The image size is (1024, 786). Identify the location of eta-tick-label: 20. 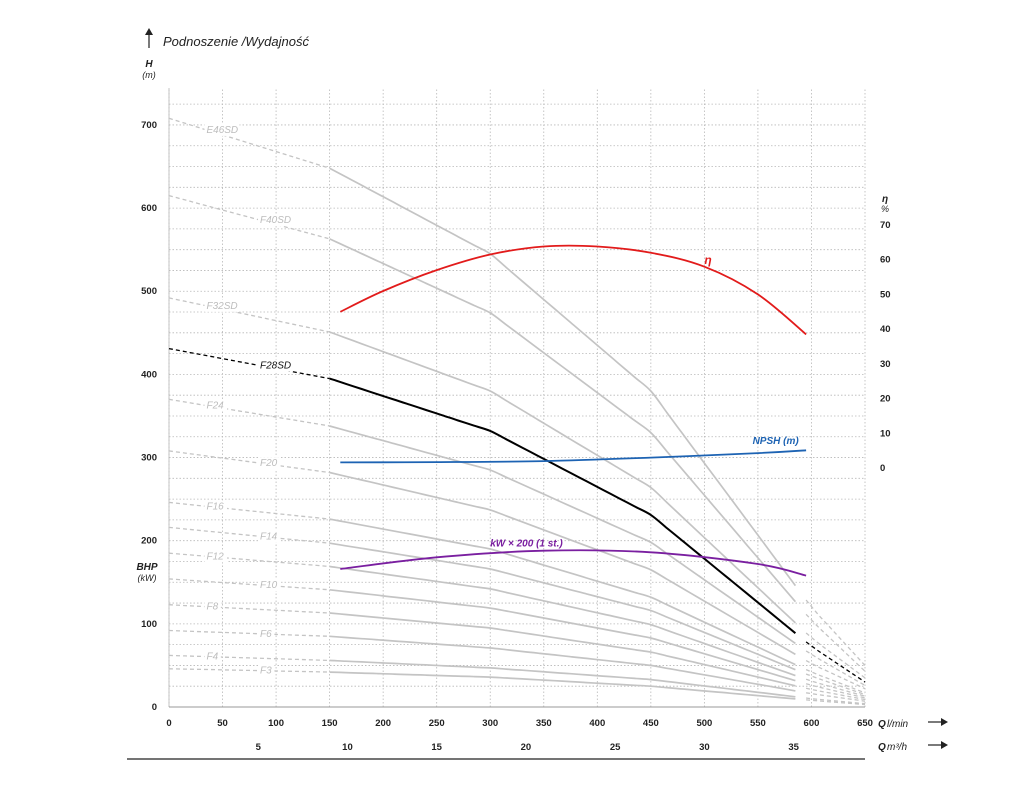
(885, 399).